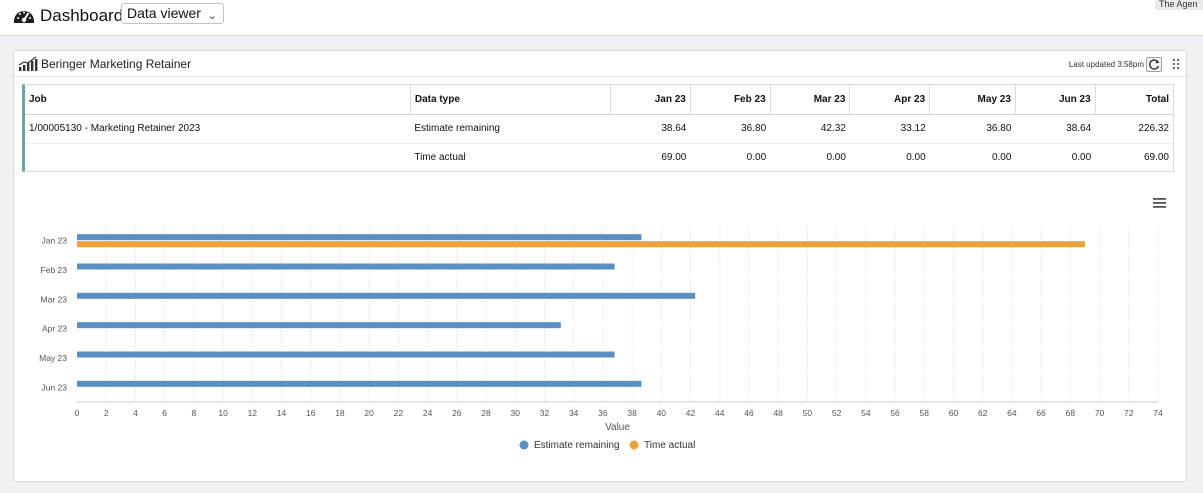 This screenshot has width=1203, height=493. Describe the element at coordinates (581, 244) in the screenshot. I see `bar-time-actual` at that location.